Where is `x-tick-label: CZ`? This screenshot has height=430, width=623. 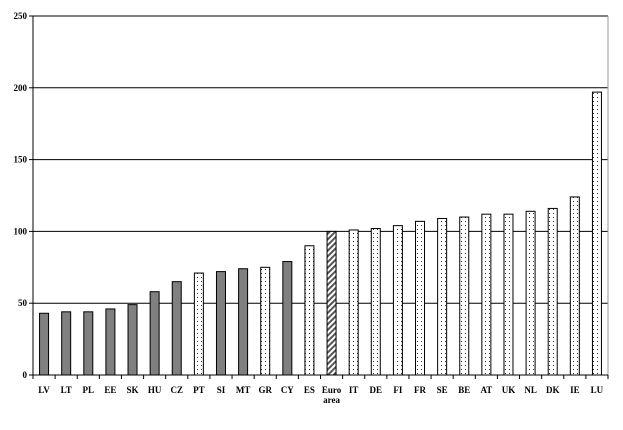 x-tick-label: CZ is located at coordinates (176, 390).